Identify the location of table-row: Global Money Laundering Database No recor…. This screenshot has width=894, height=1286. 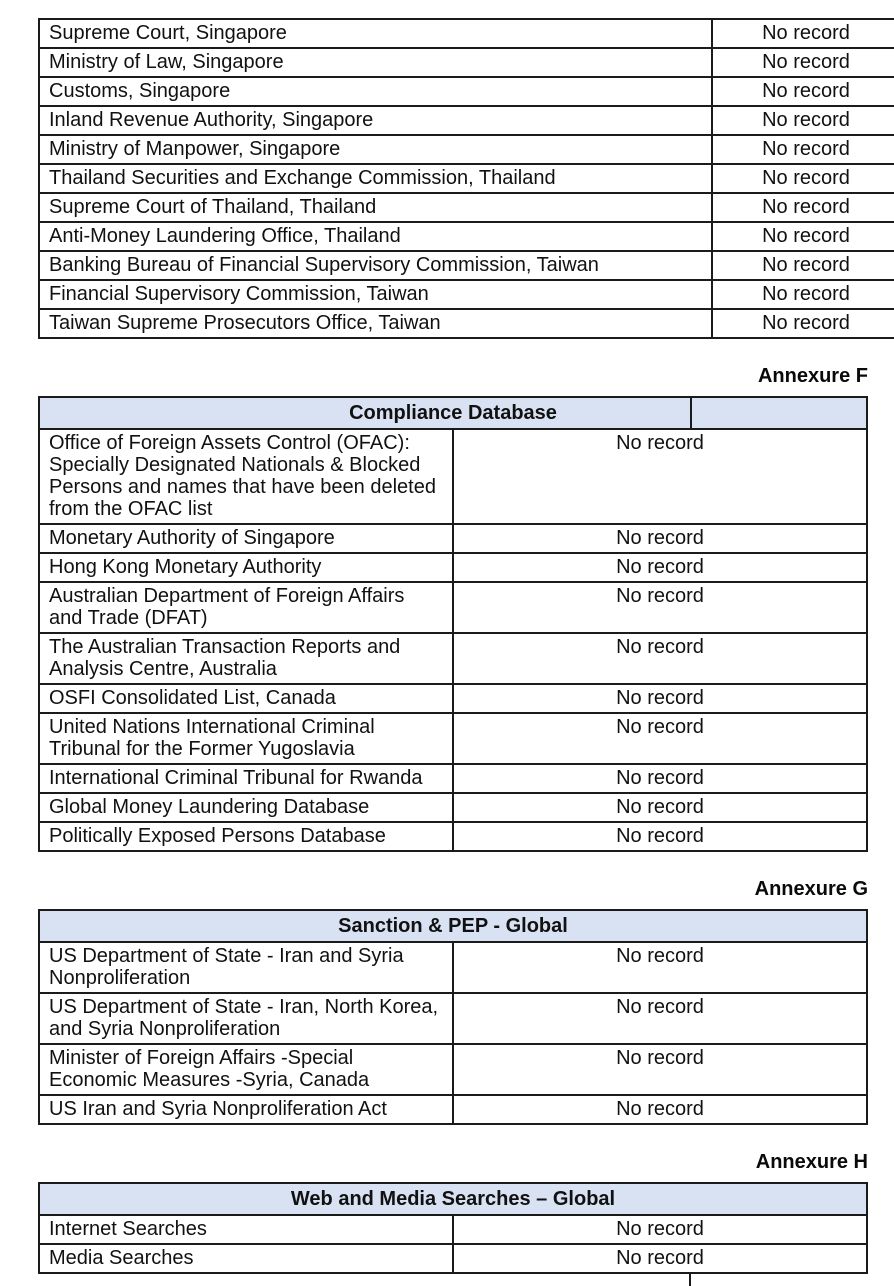
(453, 807).